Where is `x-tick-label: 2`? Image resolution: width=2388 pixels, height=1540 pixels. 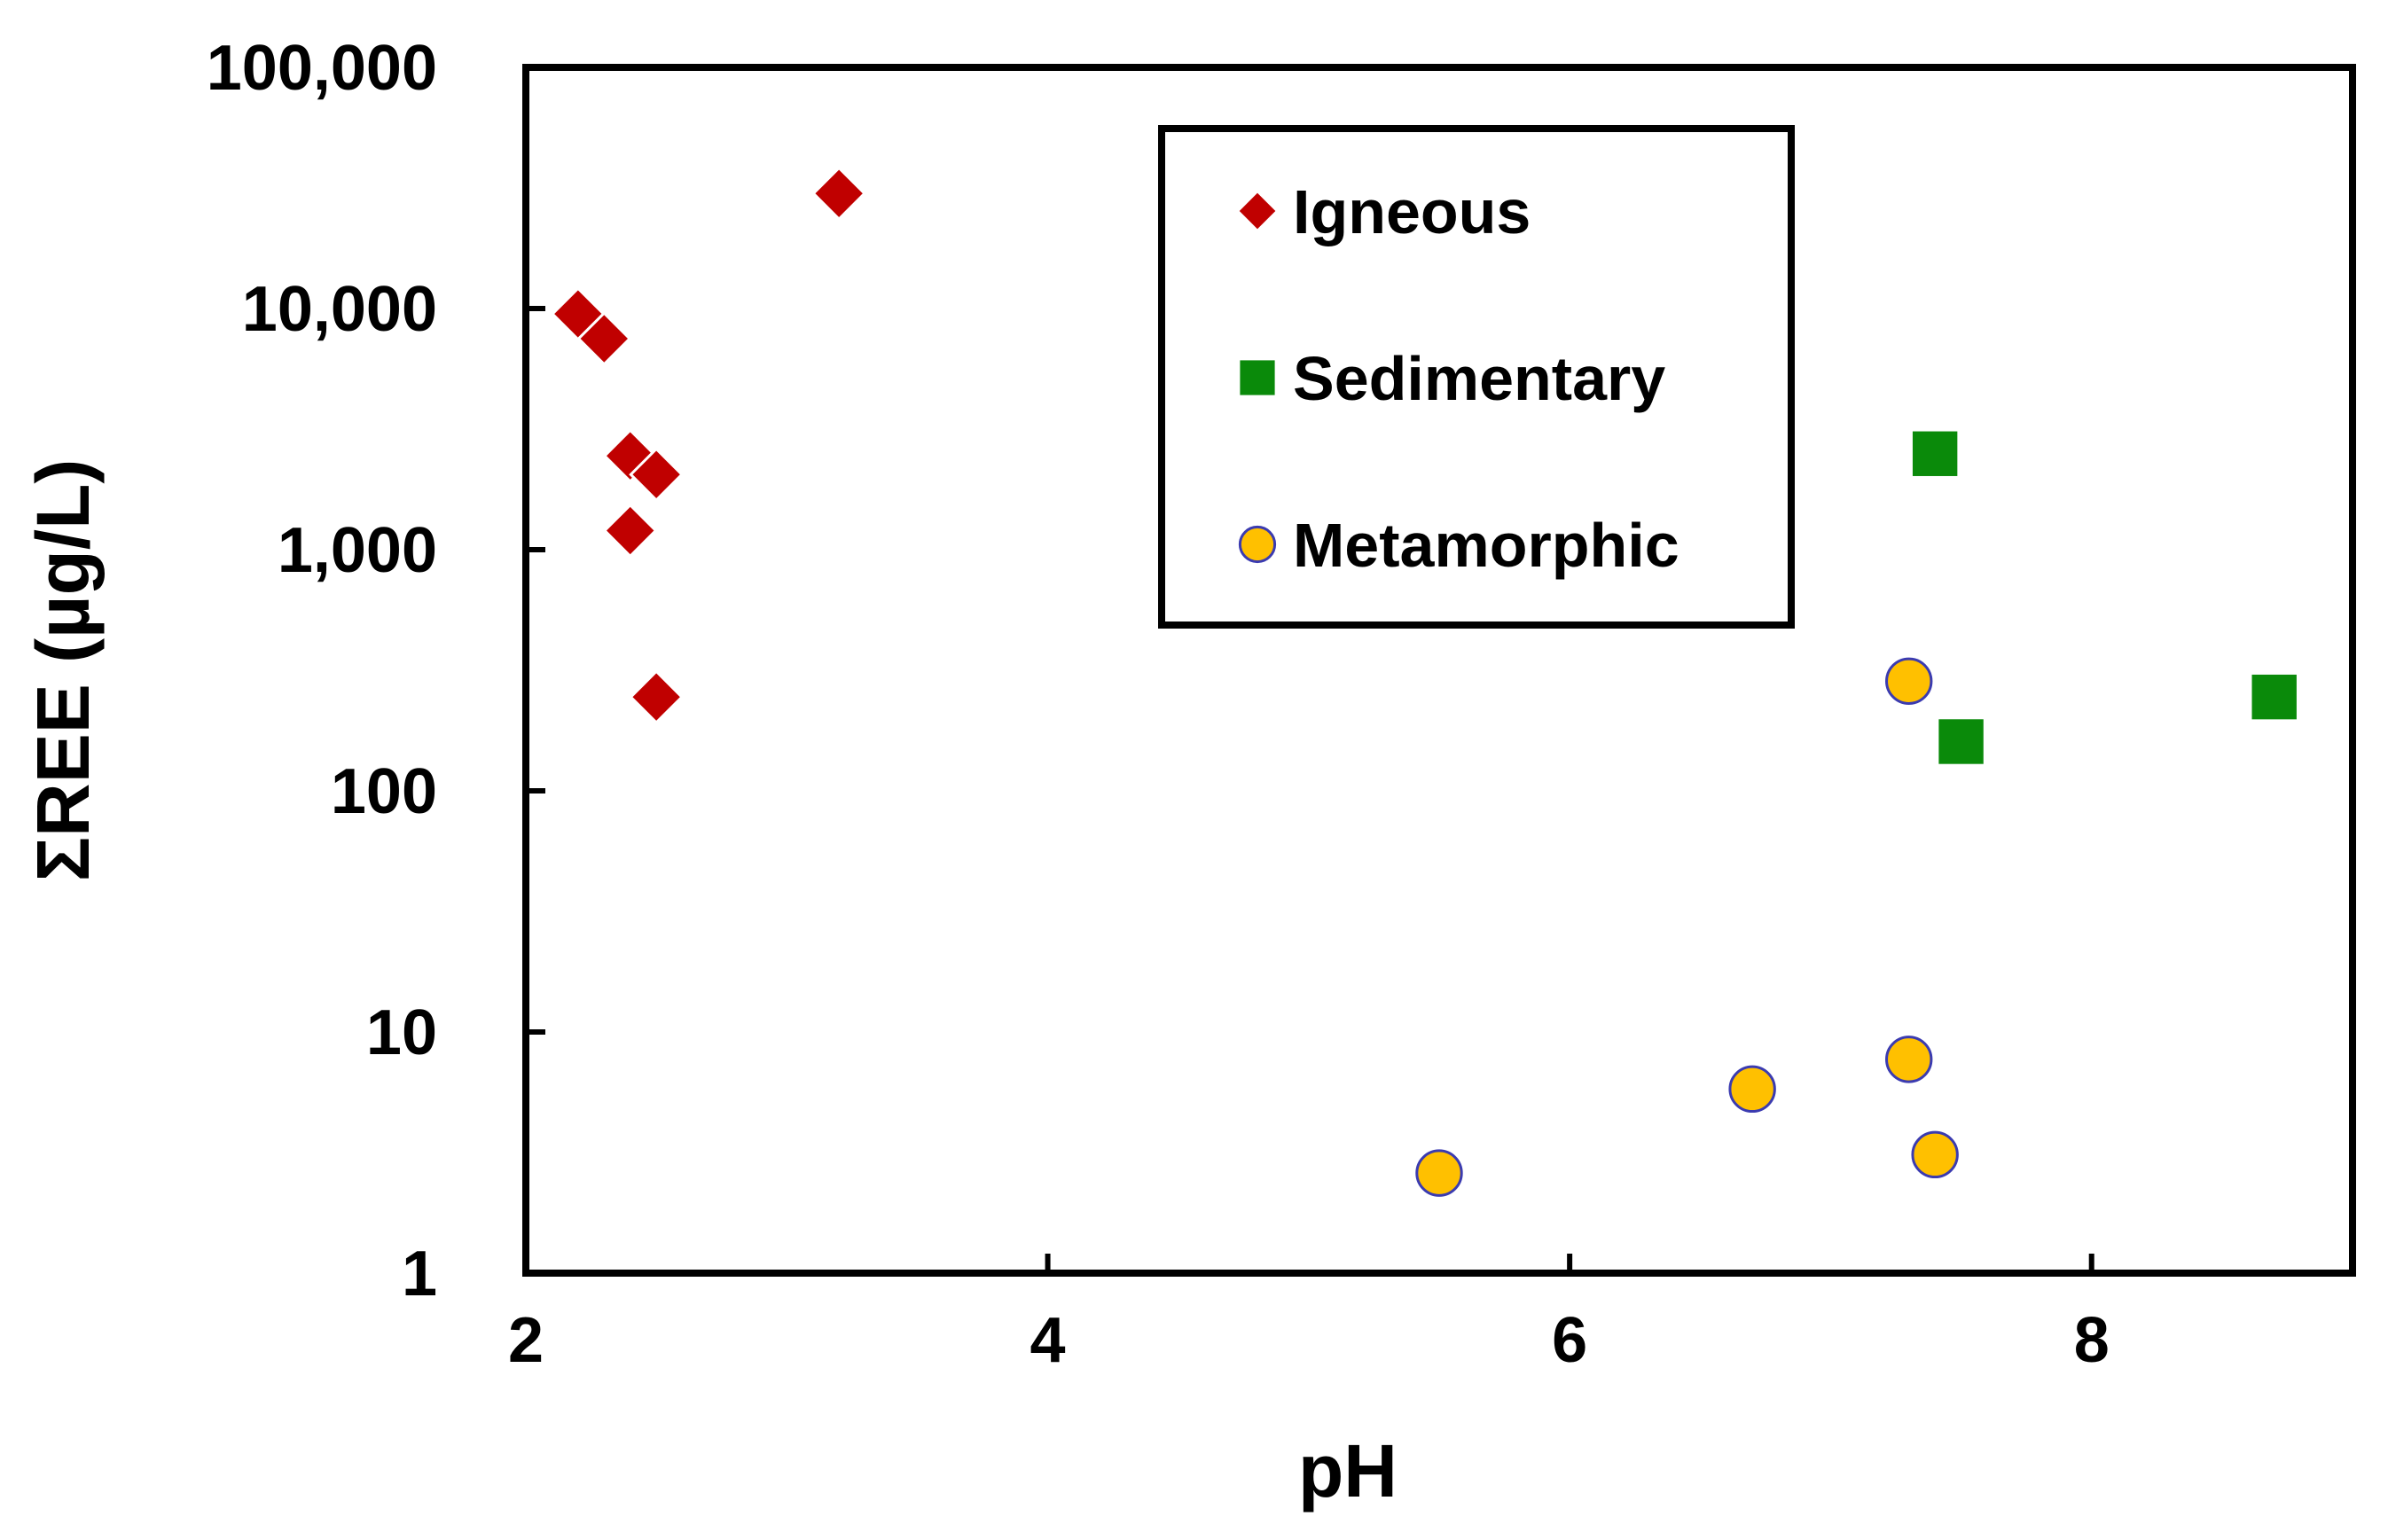 x-tick-label: 2 is located at coordinates (526, 1340).